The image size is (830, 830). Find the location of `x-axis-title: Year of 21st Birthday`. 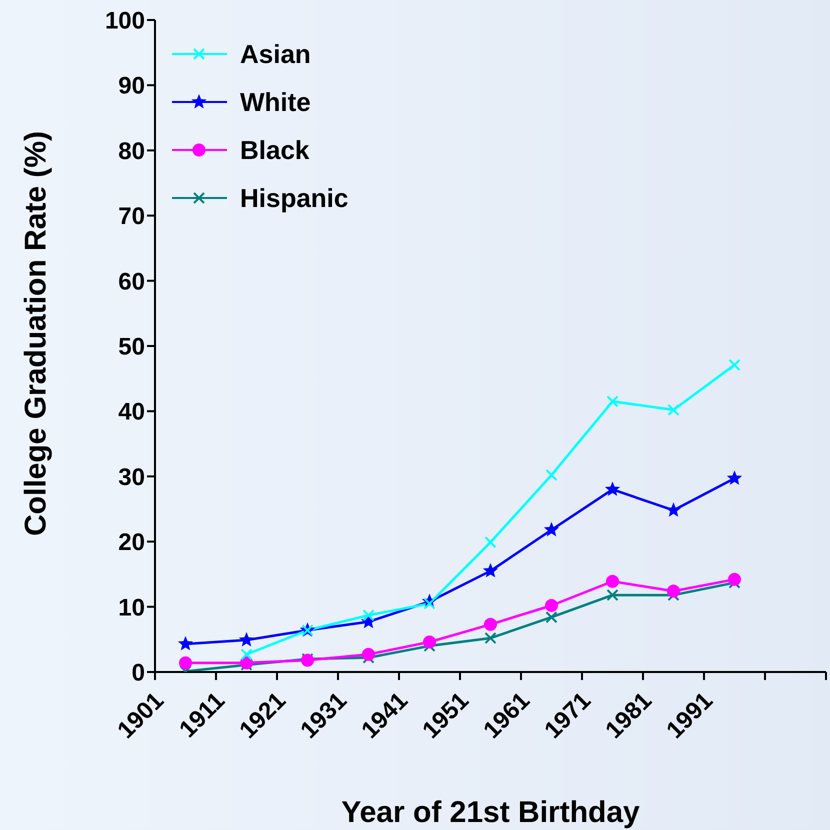

x-axis-title: Year of 21st Birthday is located at coordinates (490, 812).